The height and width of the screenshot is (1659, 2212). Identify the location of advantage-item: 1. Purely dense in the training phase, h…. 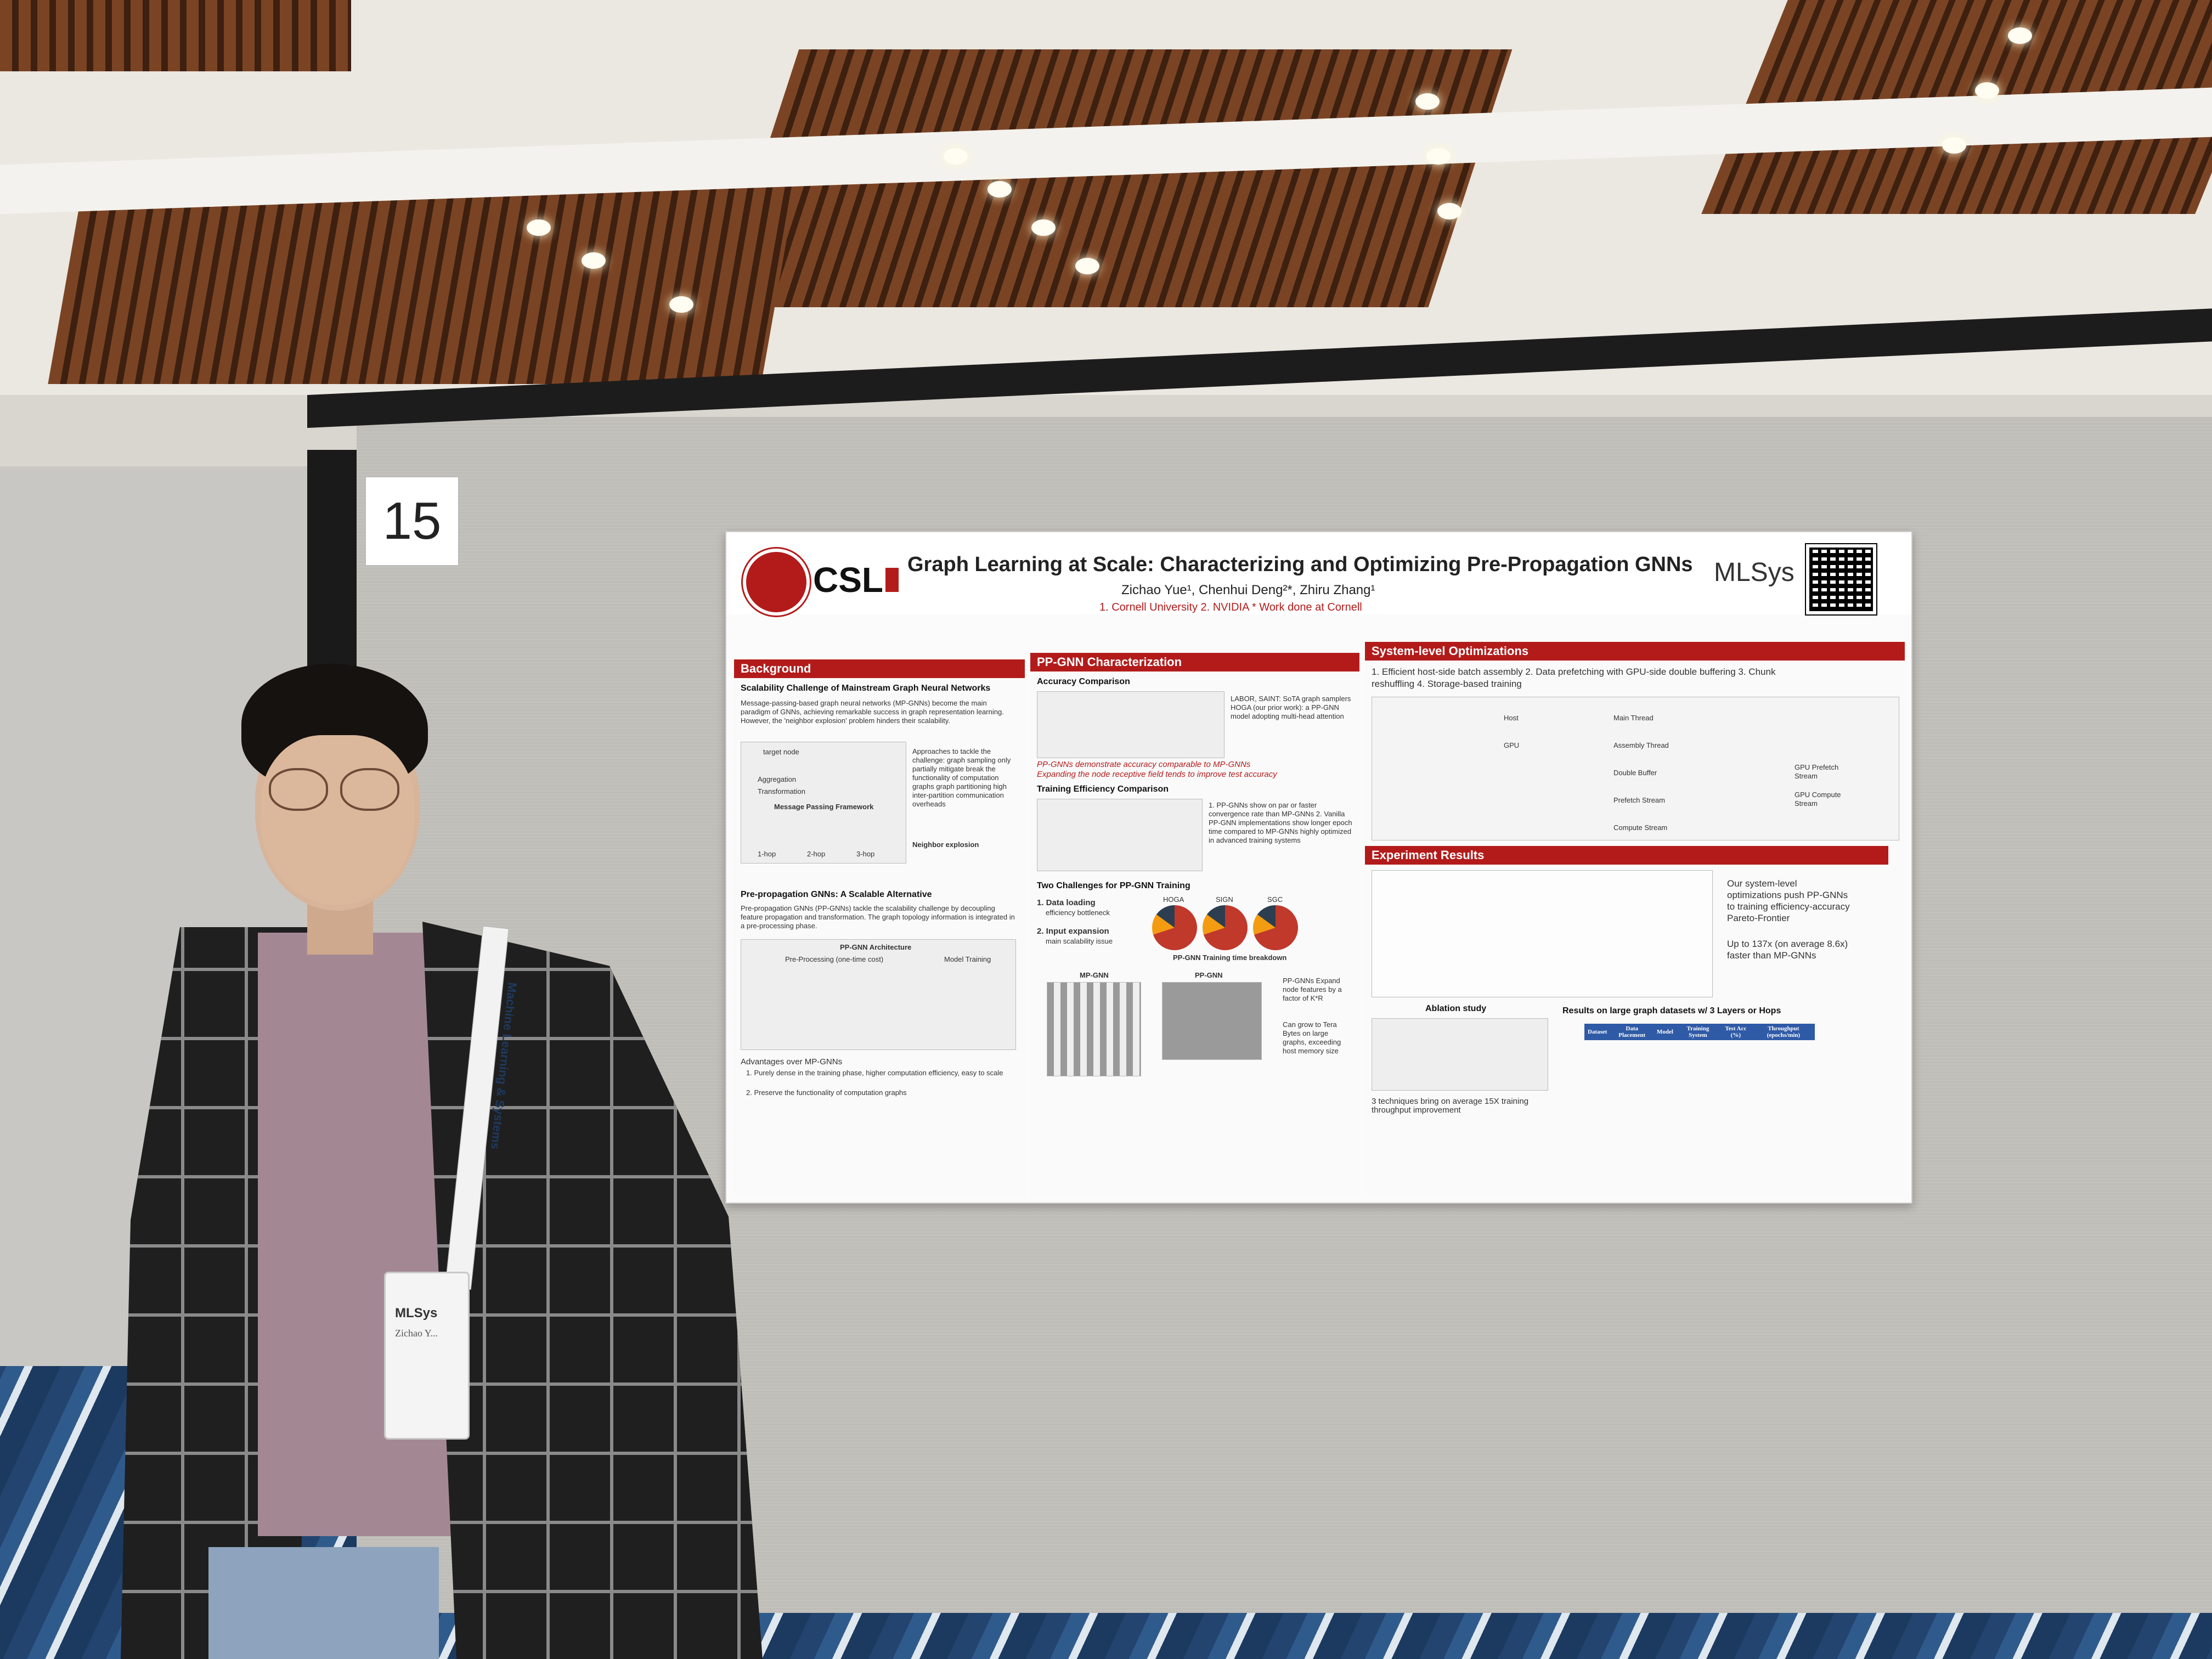
(874, 1073).